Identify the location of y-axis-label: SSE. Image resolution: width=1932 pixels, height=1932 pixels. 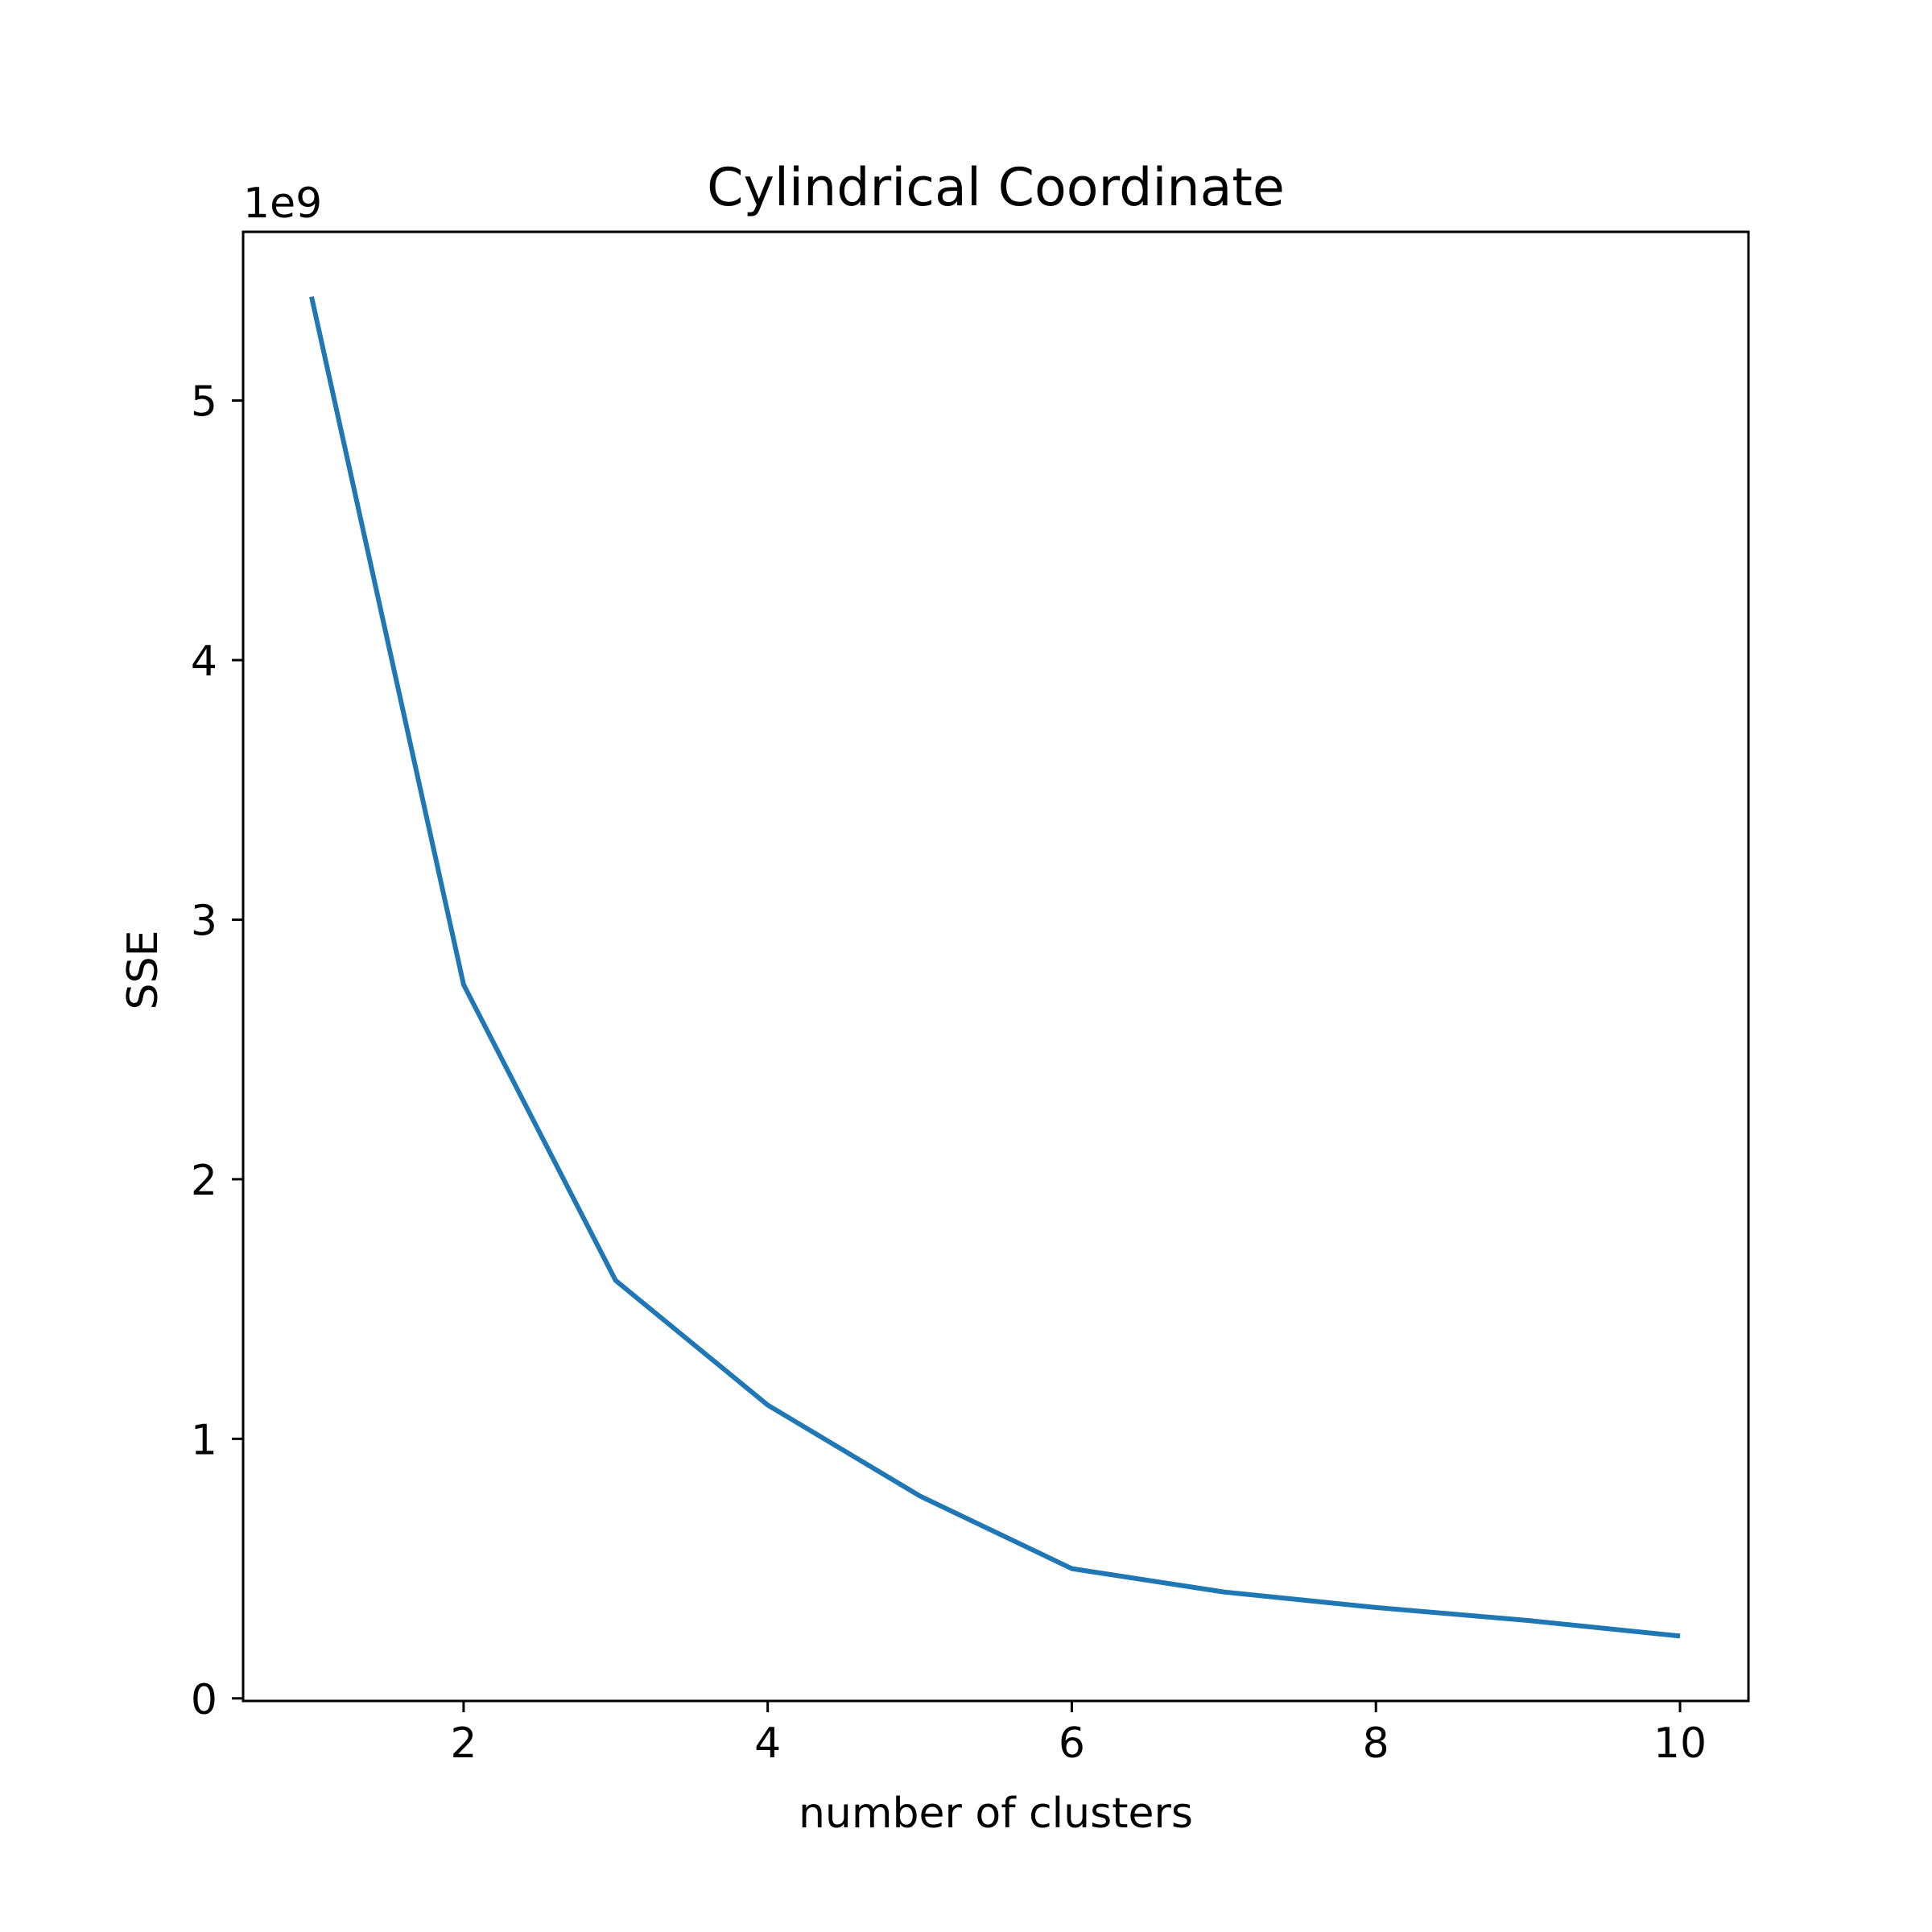
(143, 970).